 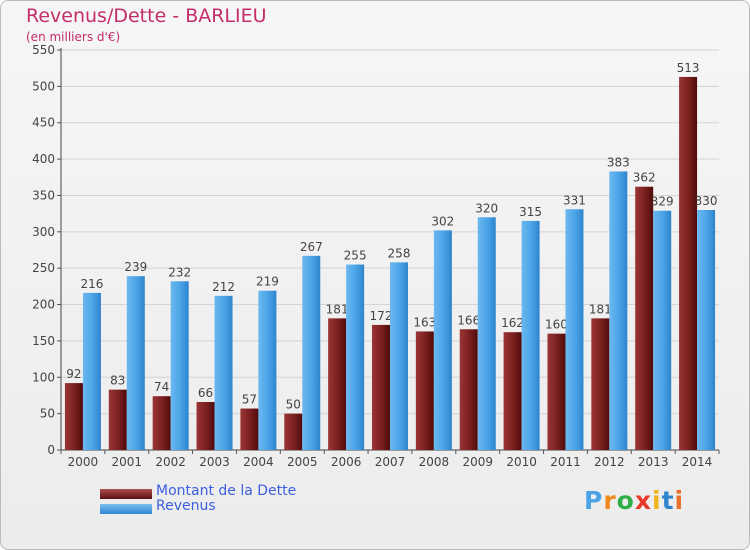 What do you see at coordinates (170, 462) in the screenshot?
I see `x-tick-label: 2002` at bounding box center [170, 462].